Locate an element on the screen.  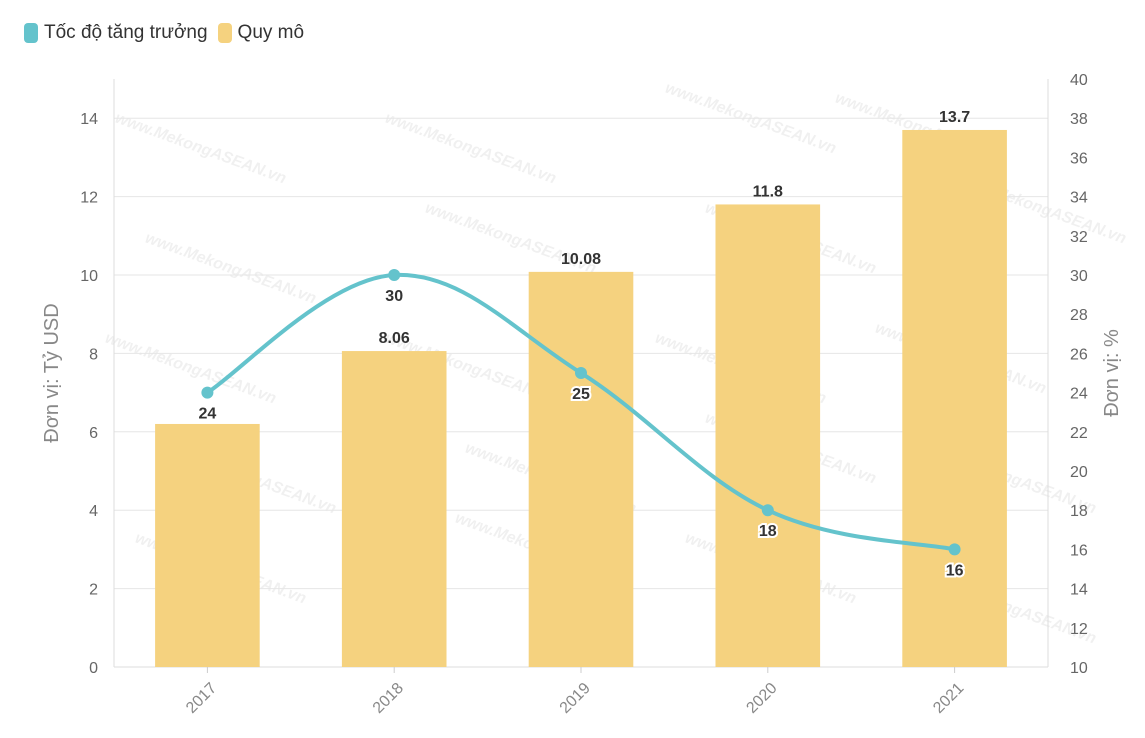
bar-2021 is located at coordinates (954, 398).